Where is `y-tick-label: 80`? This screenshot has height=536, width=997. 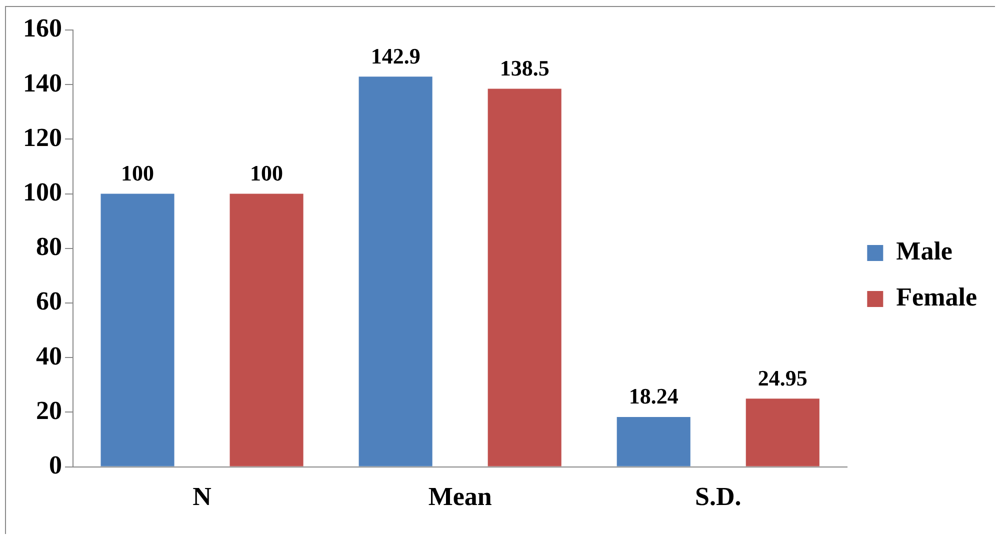
y-tick-label: 80 is located at coordinates (49, 247).